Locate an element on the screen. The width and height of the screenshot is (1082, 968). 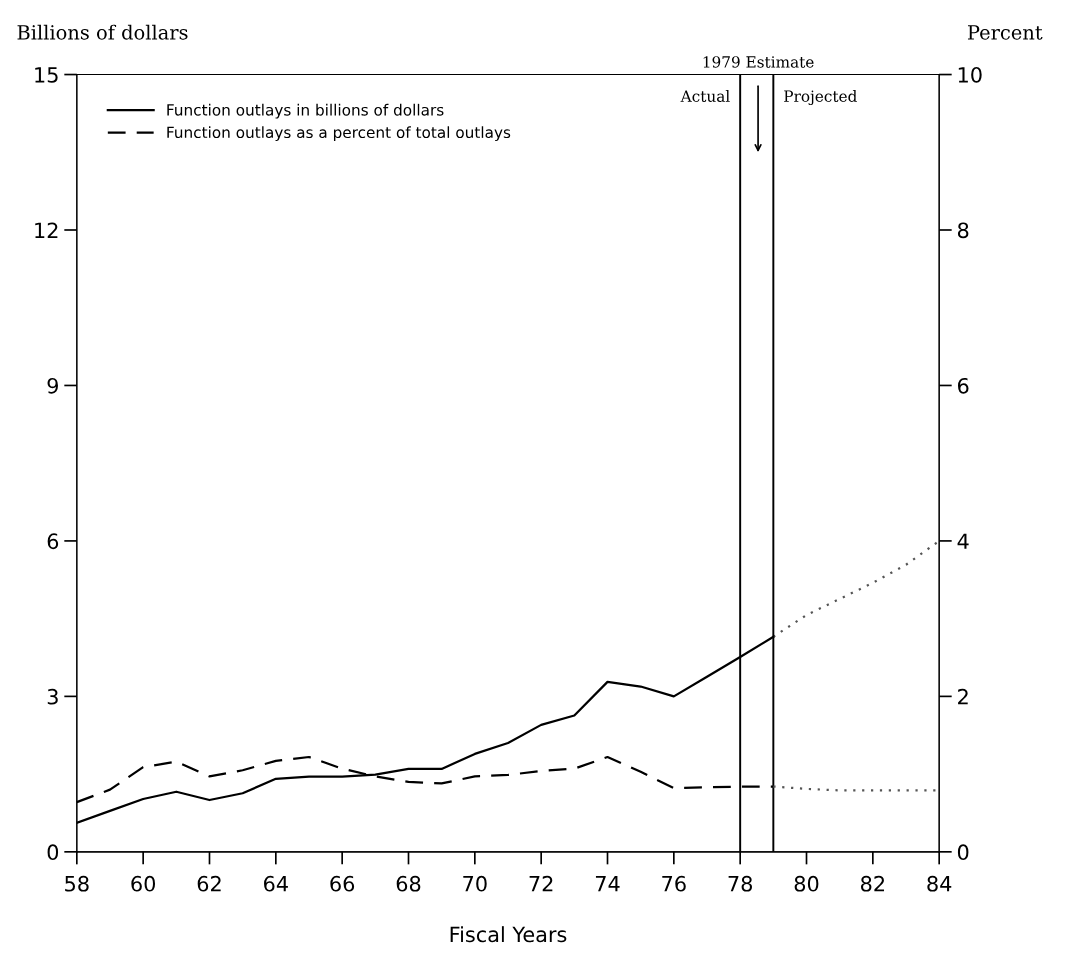
y2-tick-label: 10 is located at coordinates (970, 74).